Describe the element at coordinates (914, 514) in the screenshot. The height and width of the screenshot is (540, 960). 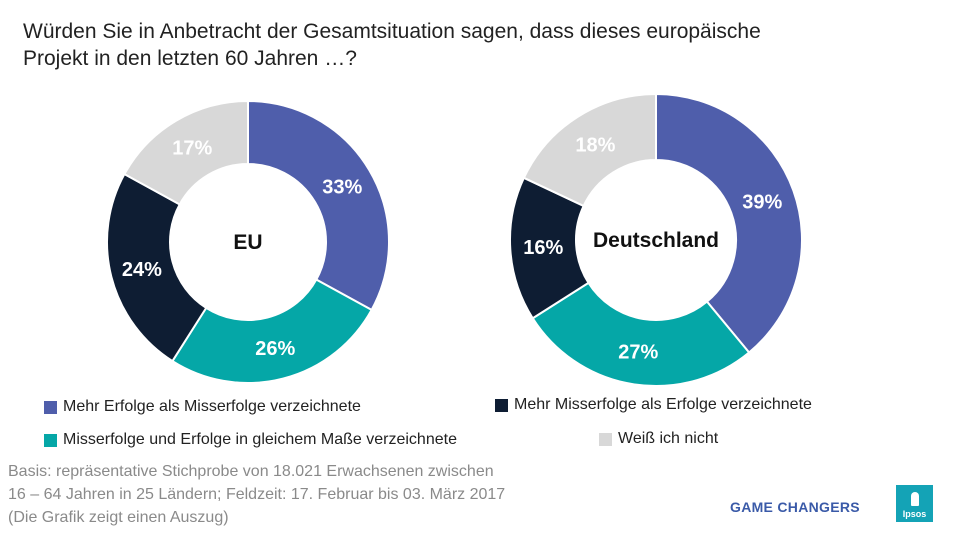
I see `ipsos-logo-text: Ipsos` at that location.